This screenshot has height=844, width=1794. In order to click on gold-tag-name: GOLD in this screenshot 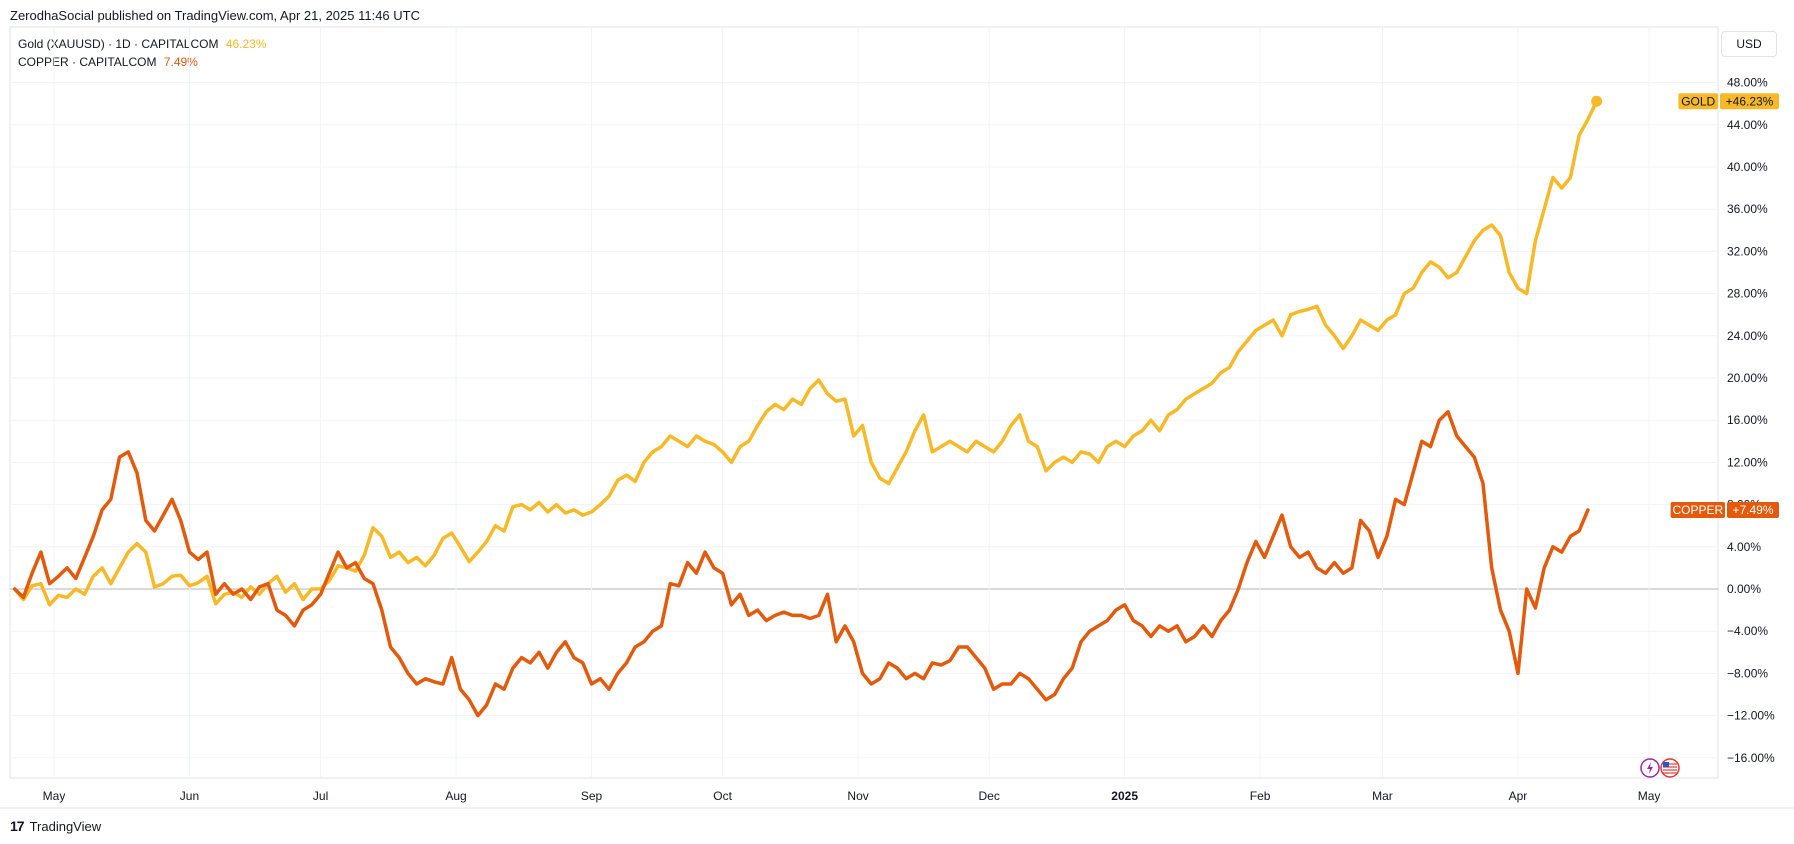, I will do `click(1698, 101)`.